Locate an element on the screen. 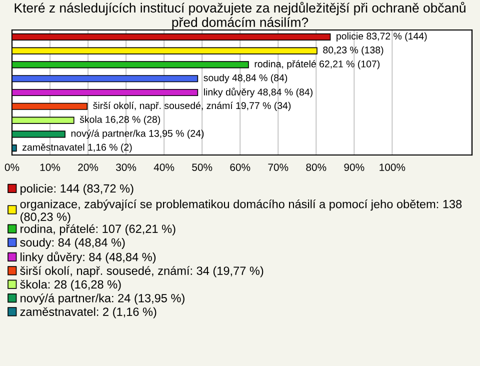 The height and width of the screenshot is (366, 480). legend-label: policie: 144 (83,72 %) is located at coordinates (77, 190).